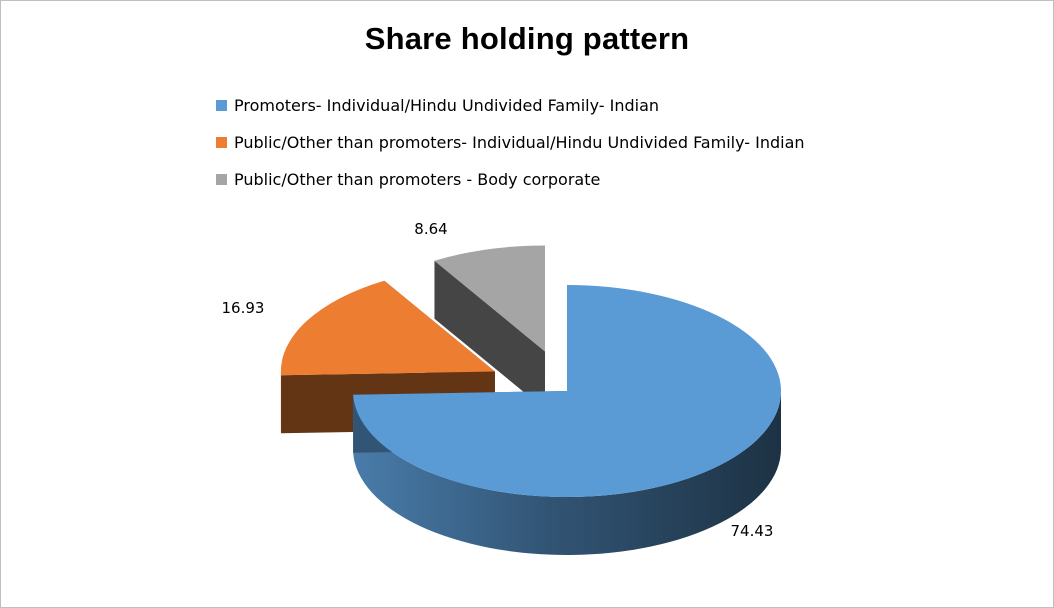 The width and height of the screenshot is (1054, 608). Describe the element at coordinates (430, 229) in the screenshot. I see `data-label: 8.64` at that location.